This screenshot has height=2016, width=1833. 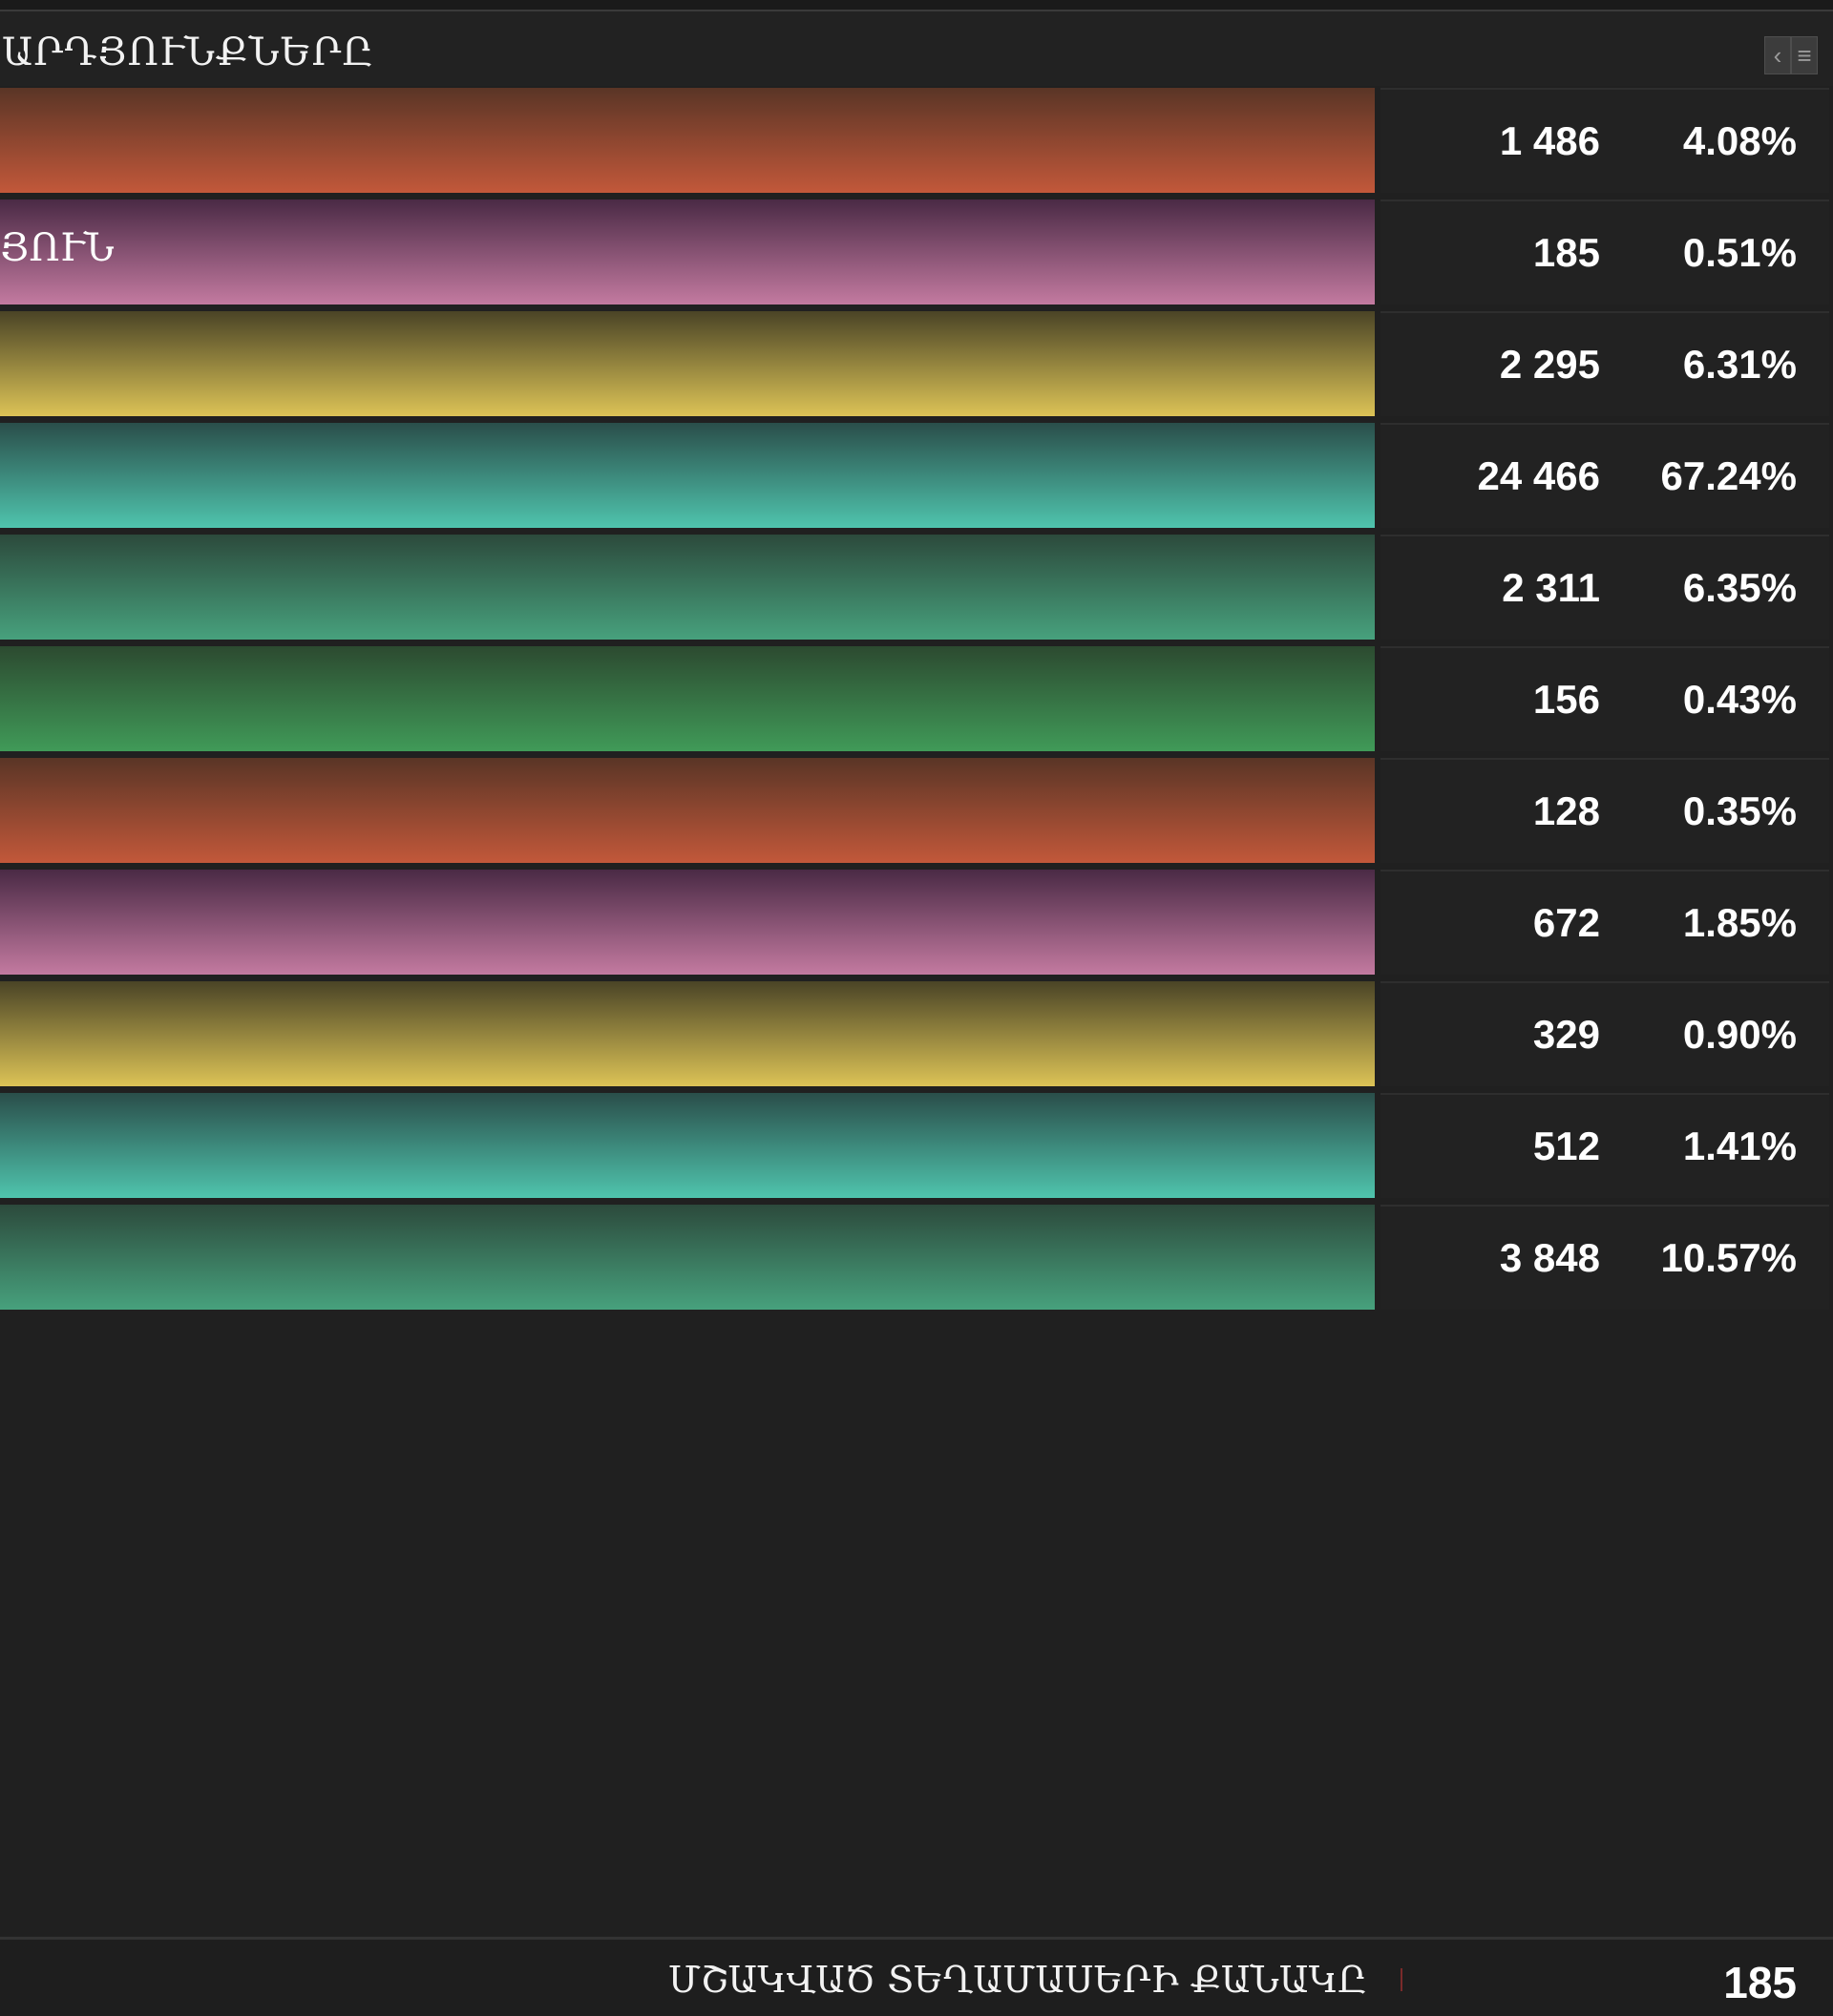 What do you see at coordinates (1739, 700) in the screenshot?
I see `vote-percent: 0.43%` at bounding box center [1739, 700].